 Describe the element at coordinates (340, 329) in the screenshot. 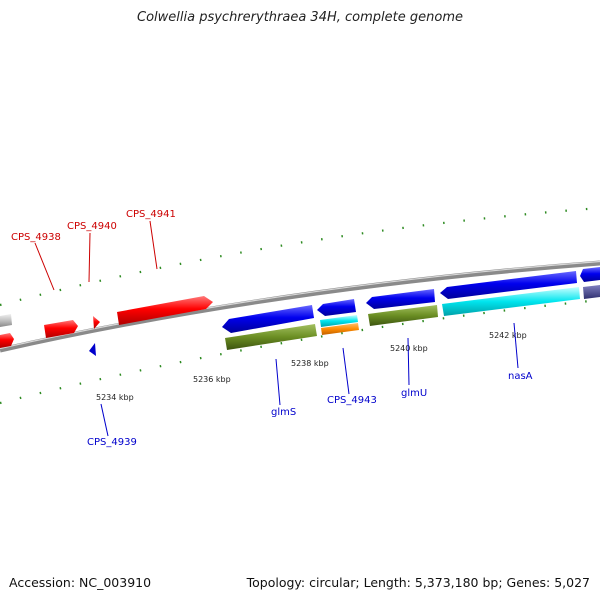

I see `feature-cps-4943-orange` at that location.